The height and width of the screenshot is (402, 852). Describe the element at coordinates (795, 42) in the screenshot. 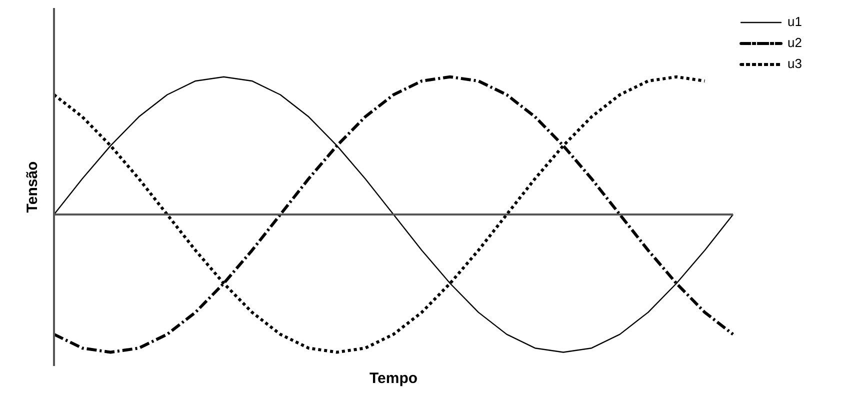

I see `legend-label: u2` at that location.